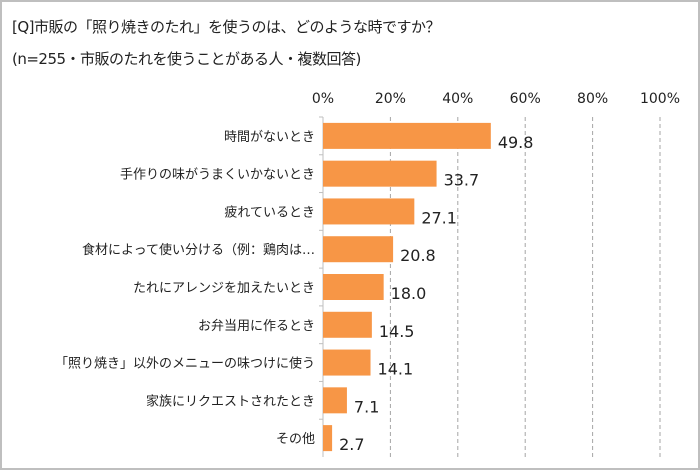 The height and width of the screenshot is (470, 700). I want to click on data-label: 2.7, so click(351, 444).